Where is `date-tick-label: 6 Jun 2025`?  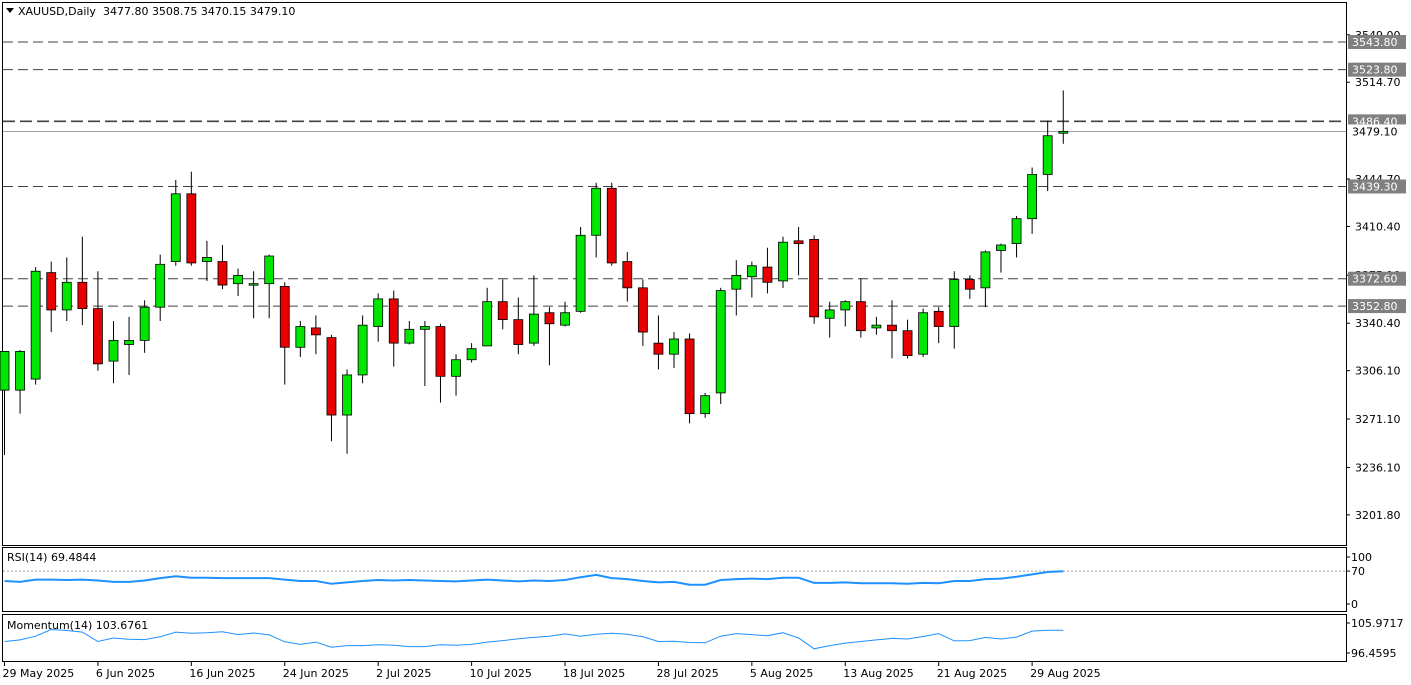 date-tick-label: 6 Jun 2025 is located at coordinates (125, 673).